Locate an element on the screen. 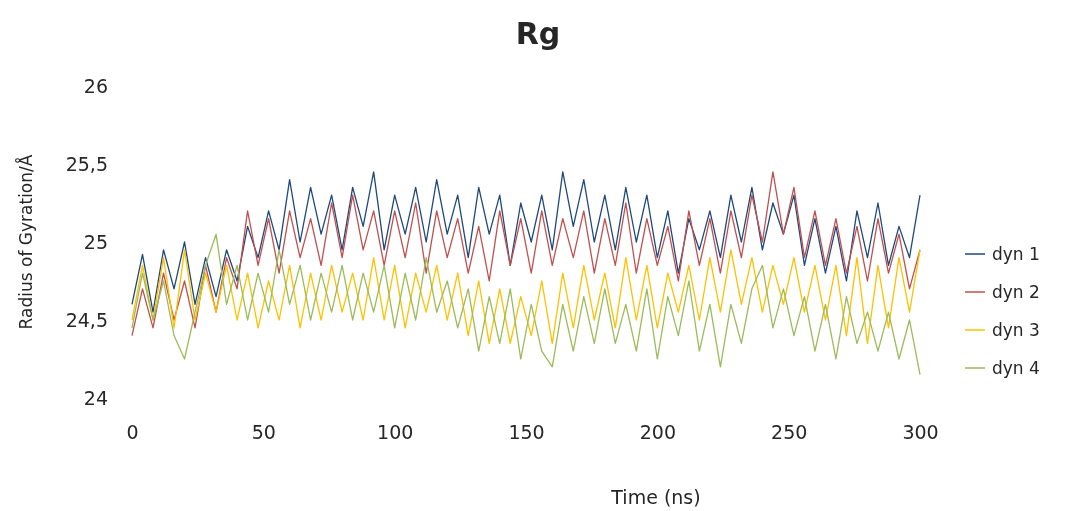 The image size is (1076, 511). y-tick-label: 26 is located at coordinates (95, 85).